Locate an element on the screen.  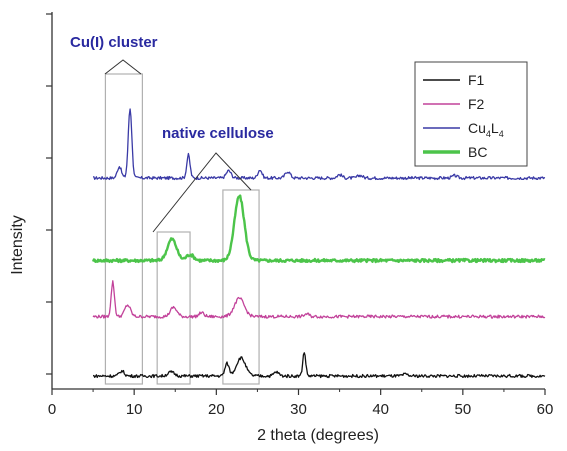
x-axis-title: 2 theta (degrees) is located at coordinates (318, 435).